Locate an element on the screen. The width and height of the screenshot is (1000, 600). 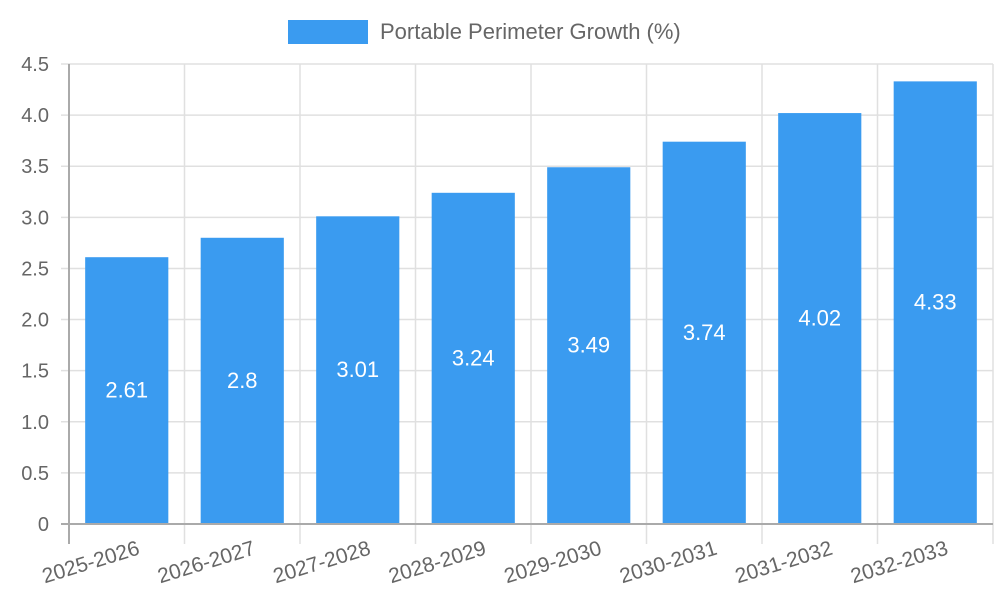
legend-swatch is located at coordinates (328, 32).